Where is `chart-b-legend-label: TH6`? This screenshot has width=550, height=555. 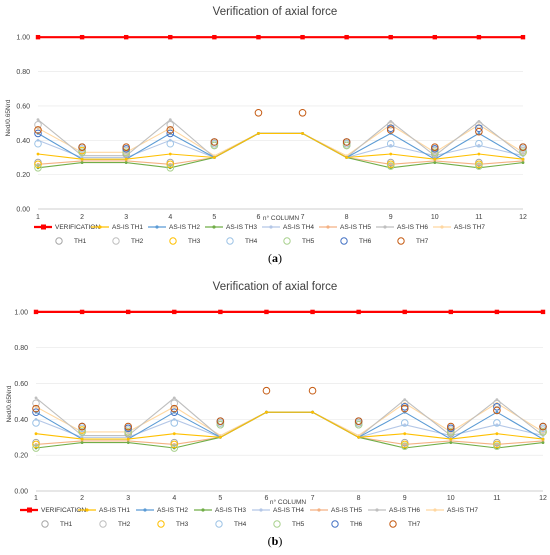 chart-b-legend-label: TH6 is located at coordinates (356, 524).